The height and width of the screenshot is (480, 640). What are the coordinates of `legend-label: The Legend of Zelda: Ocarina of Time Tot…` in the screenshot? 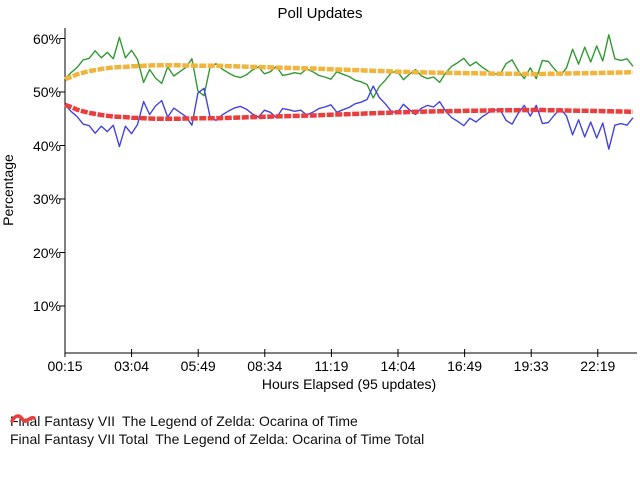 It's located at (290, 439).